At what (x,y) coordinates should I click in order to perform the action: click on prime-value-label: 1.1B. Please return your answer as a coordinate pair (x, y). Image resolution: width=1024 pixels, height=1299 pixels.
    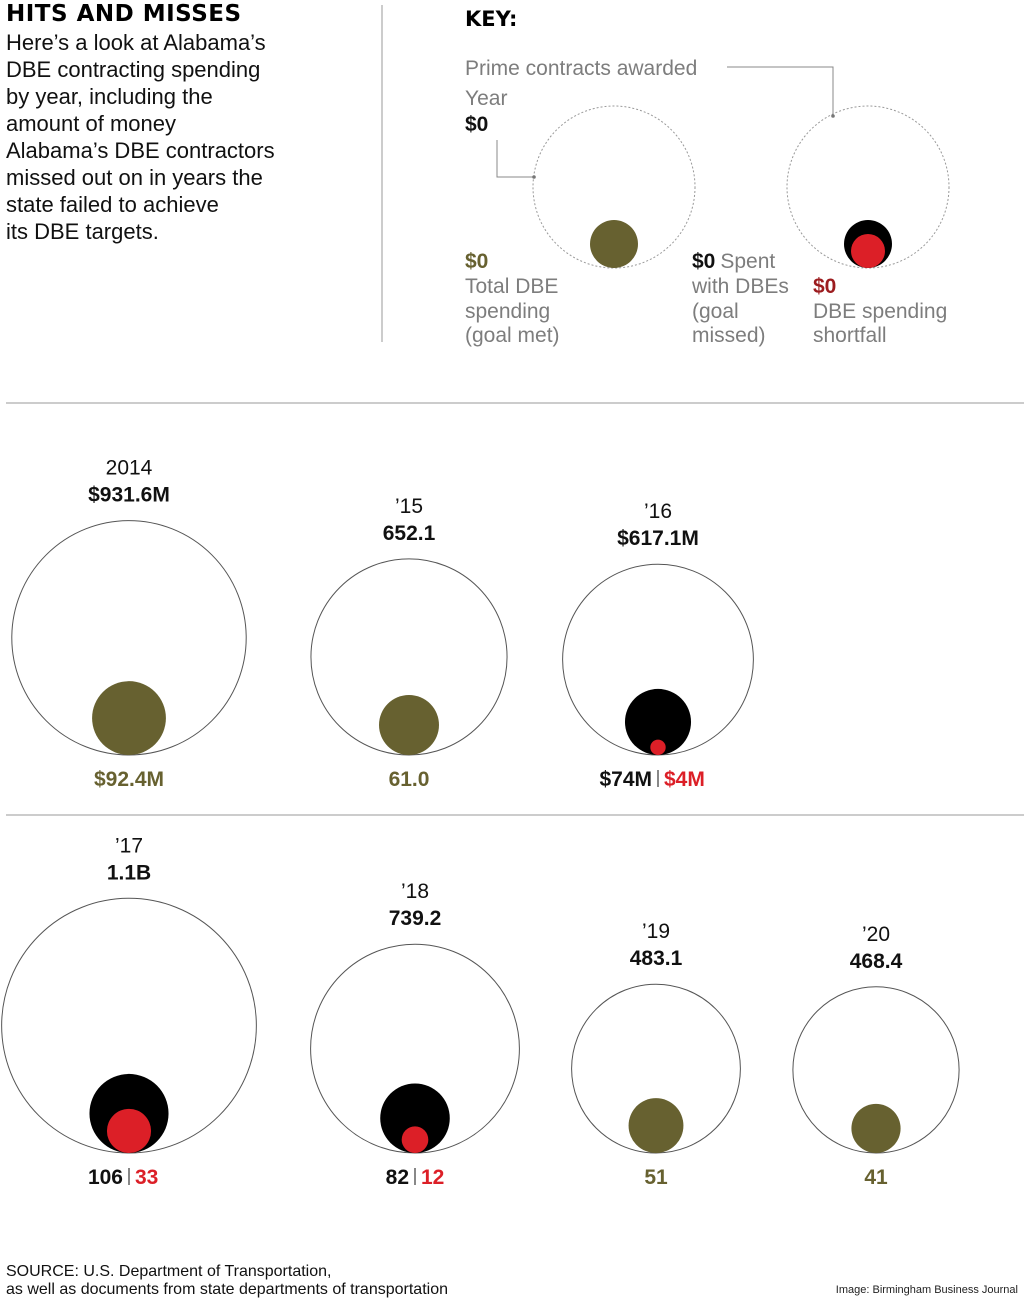
    Looking at the image, I should click on (129, 872).